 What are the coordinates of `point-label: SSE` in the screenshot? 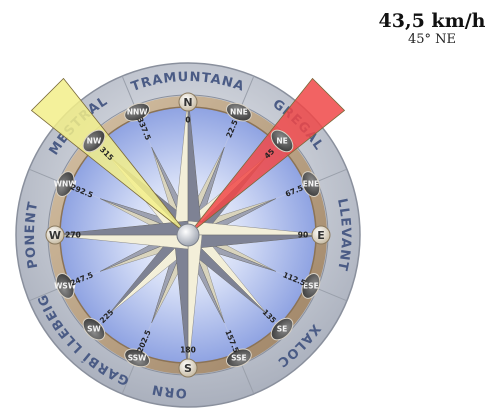 It's located at (239, 357).